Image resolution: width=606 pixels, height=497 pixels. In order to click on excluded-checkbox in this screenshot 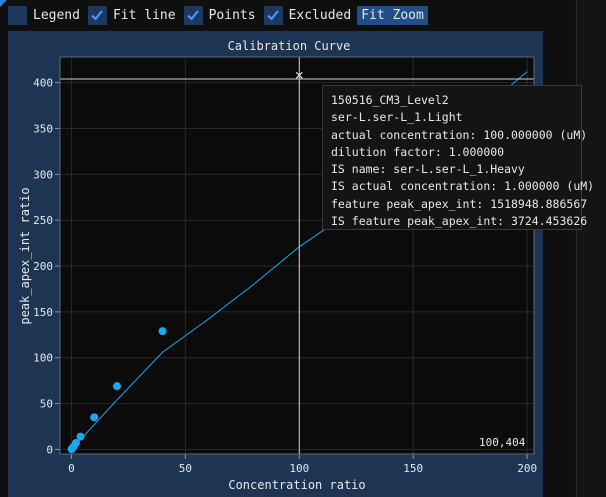, I will do `click(273, 15)`.